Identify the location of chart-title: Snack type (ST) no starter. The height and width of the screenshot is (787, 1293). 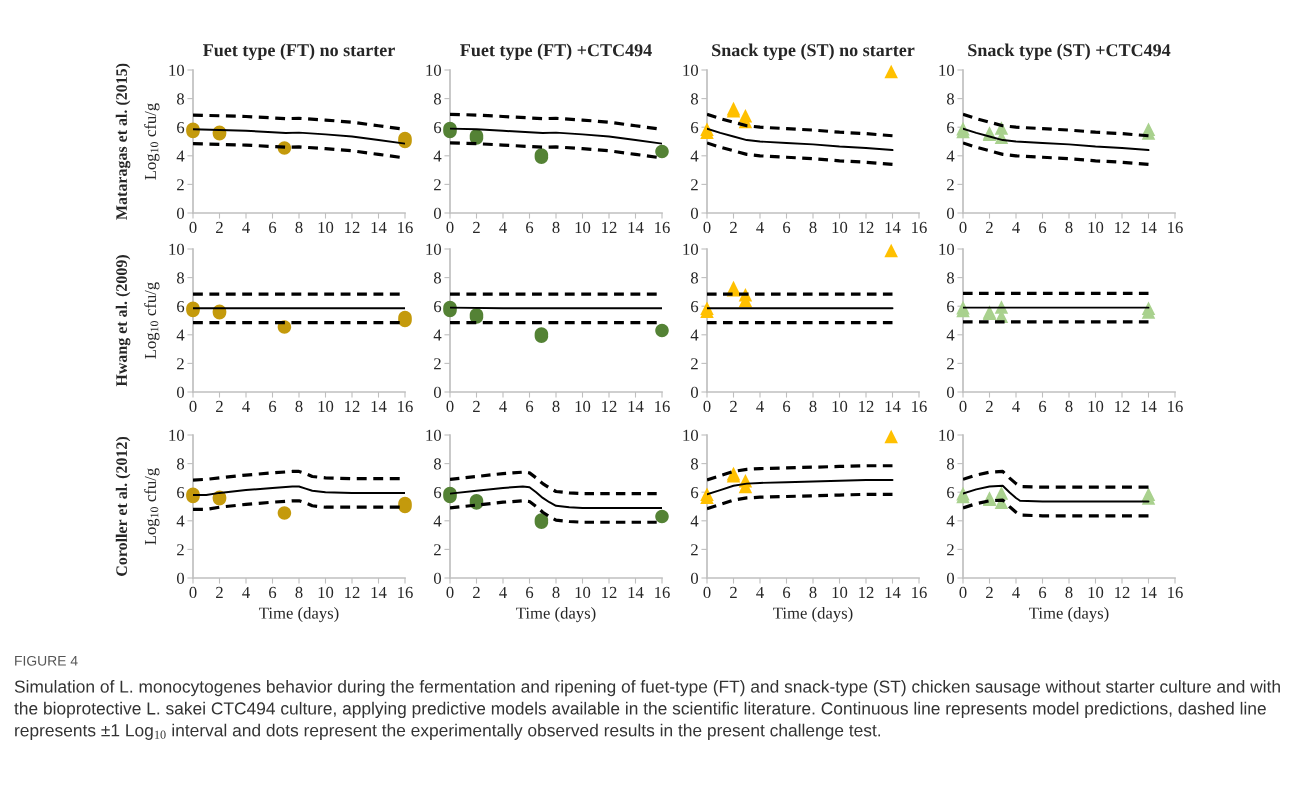
(813, 52).